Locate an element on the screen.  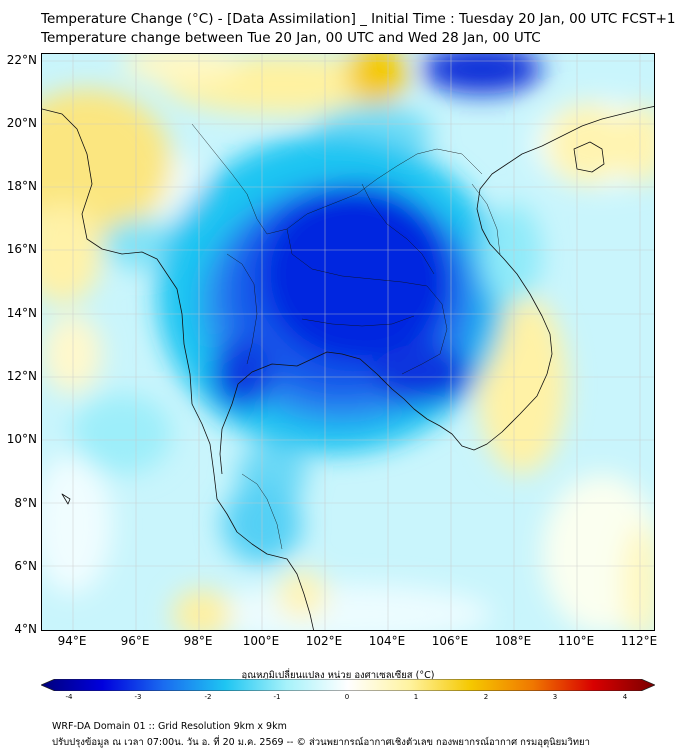
lat-label: 8°N is located at coordinates (25, 503).